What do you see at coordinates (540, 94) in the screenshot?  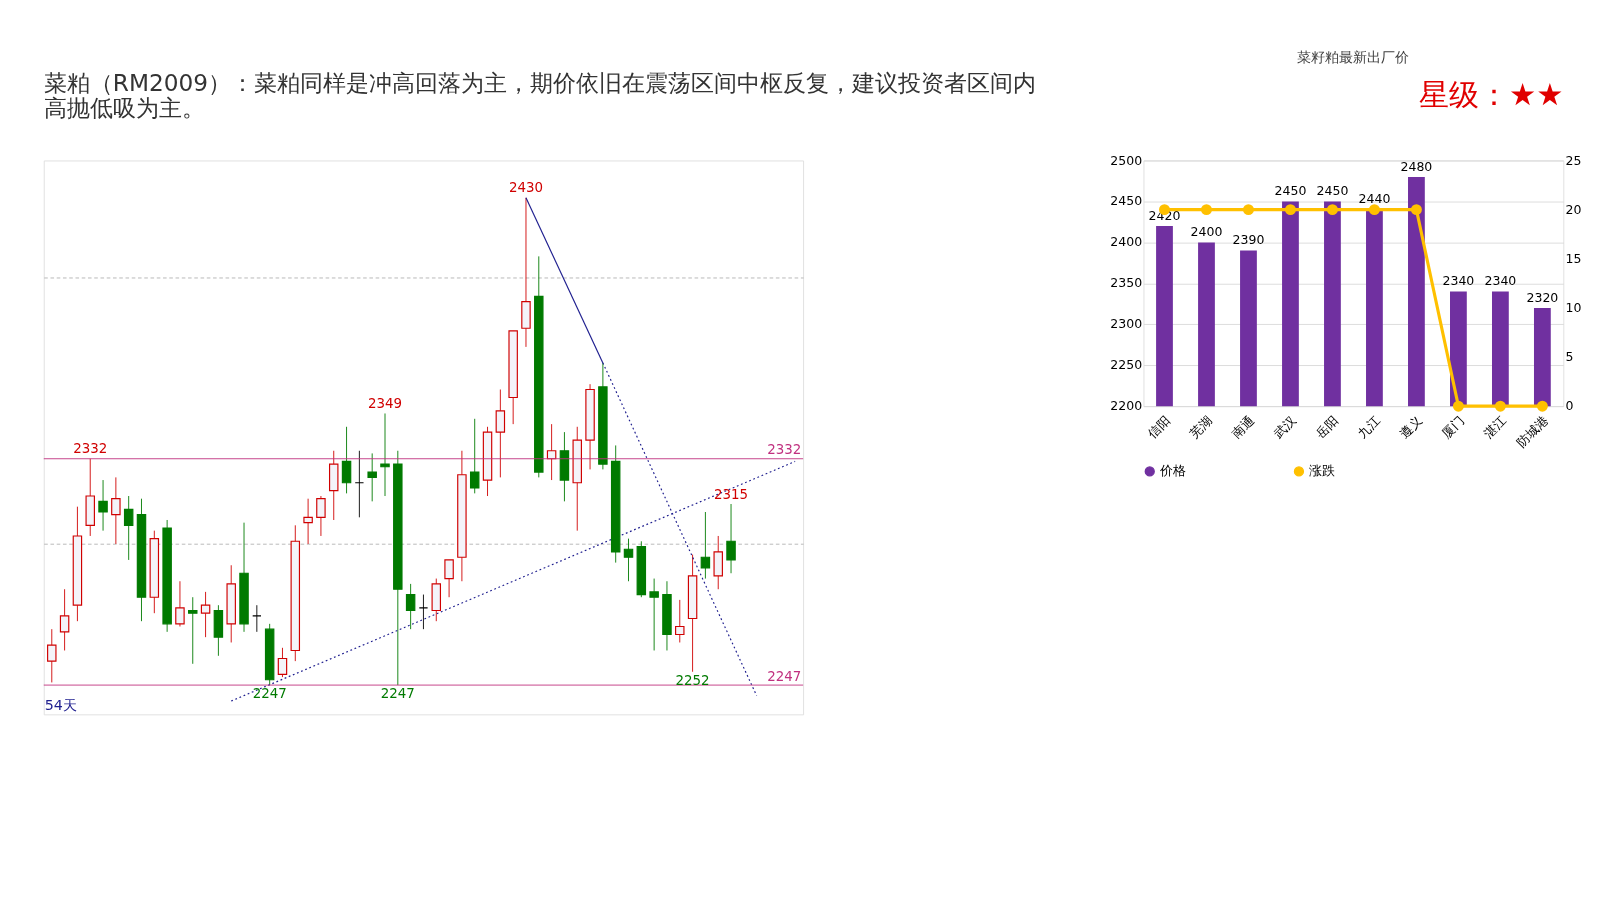 I see `chart-title: 菜粕（RM2009）：菜粕同样是冲高回落为主，期价依旧在震荡区间中枢反复，建议投资者区间内高抛低吸为主。` at bounding box center [540, 94].